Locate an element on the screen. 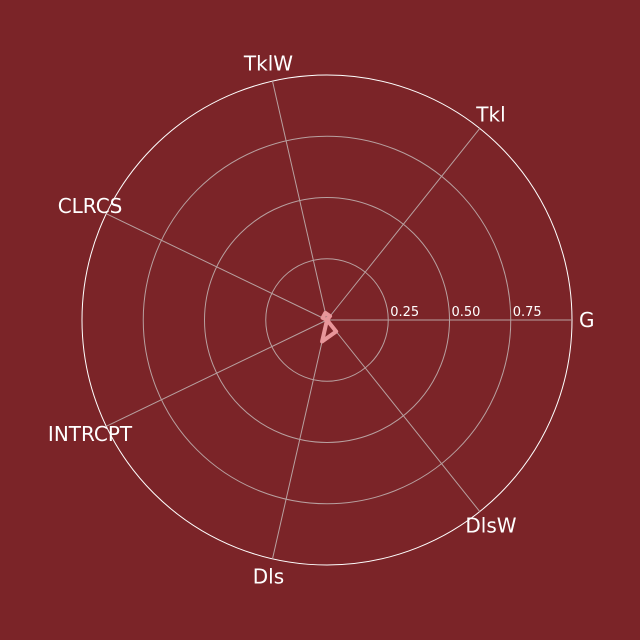 The height and width of the screenshot is (640, 640). axis-label-dls: Dls is located at coordinates (268, 576).